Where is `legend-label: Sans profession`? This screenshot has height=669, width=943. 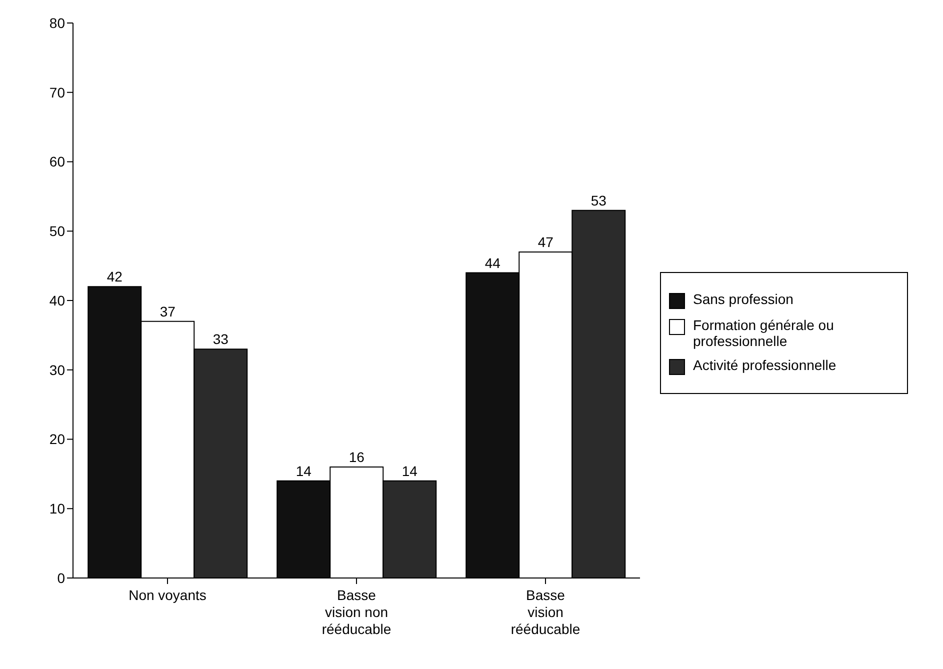
legend-label: Sans profession is located at coordinates (743, 299).